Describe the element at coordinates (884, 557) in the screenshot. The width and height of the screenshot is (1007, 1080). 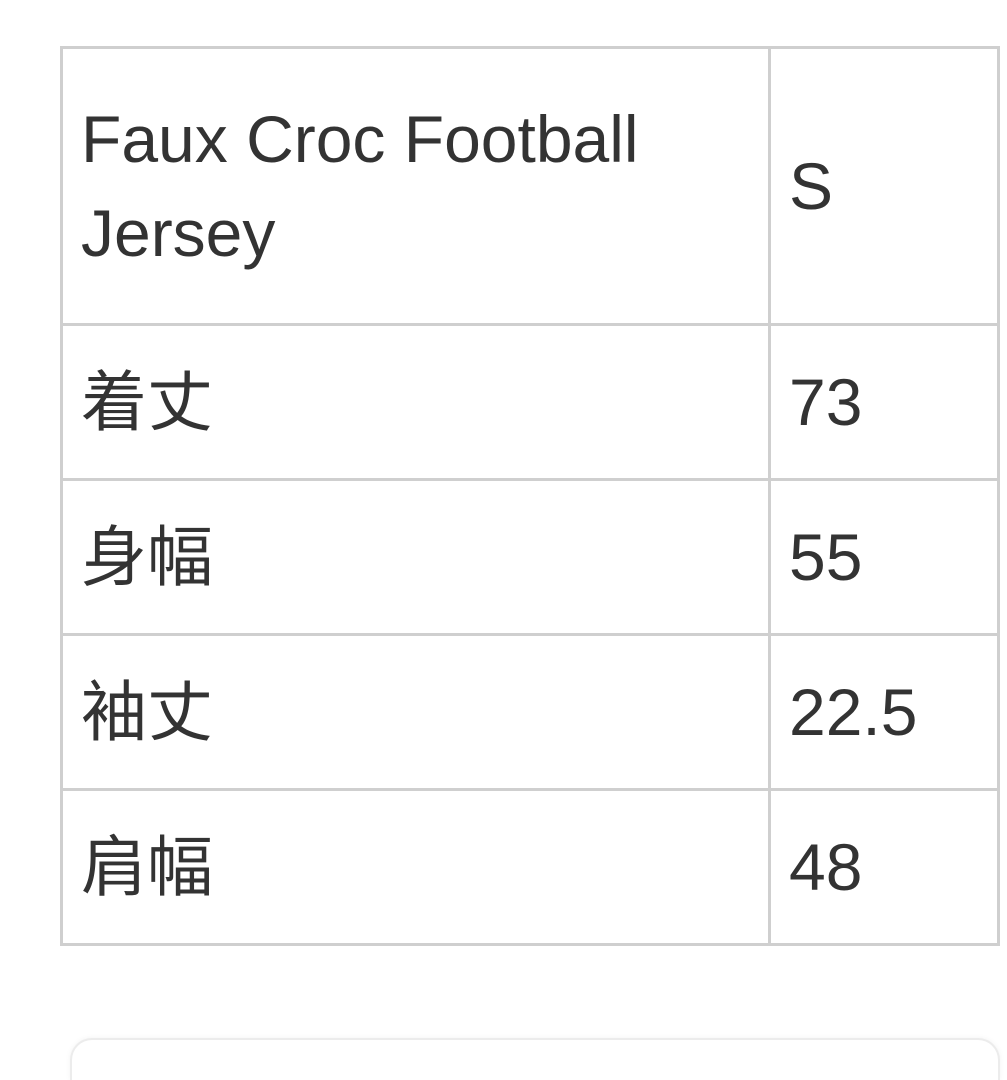
I see `measurement-value: 55` at that location.